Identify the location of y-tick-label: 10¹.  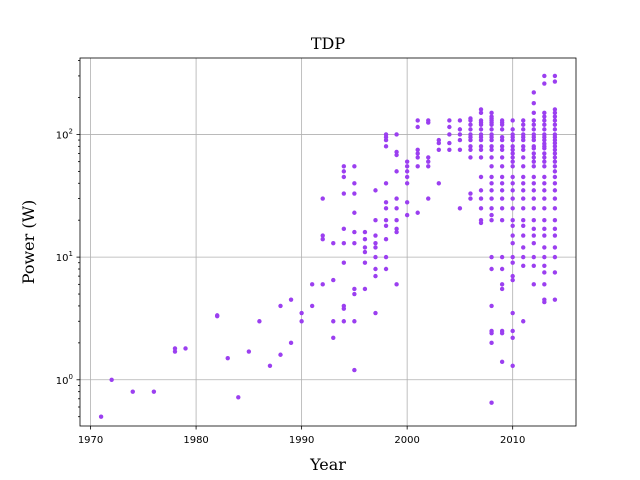
(64, 257).